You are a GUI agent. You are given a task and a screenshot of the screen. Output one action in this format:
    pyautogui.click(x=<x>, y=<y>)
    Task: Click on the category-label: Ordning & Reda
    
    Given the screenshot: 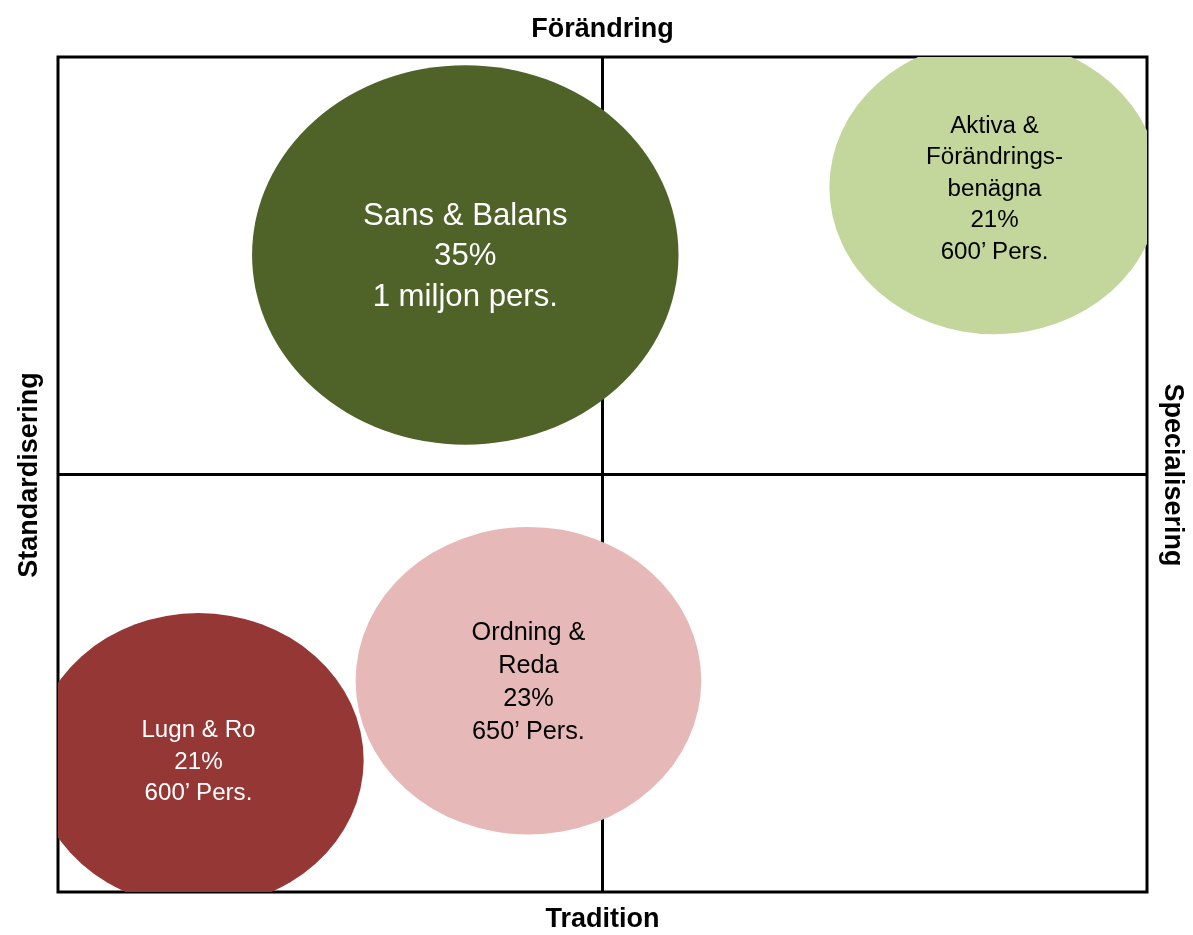 What is the action you would take?
    pyautogui.click(x=528, y=648)
    